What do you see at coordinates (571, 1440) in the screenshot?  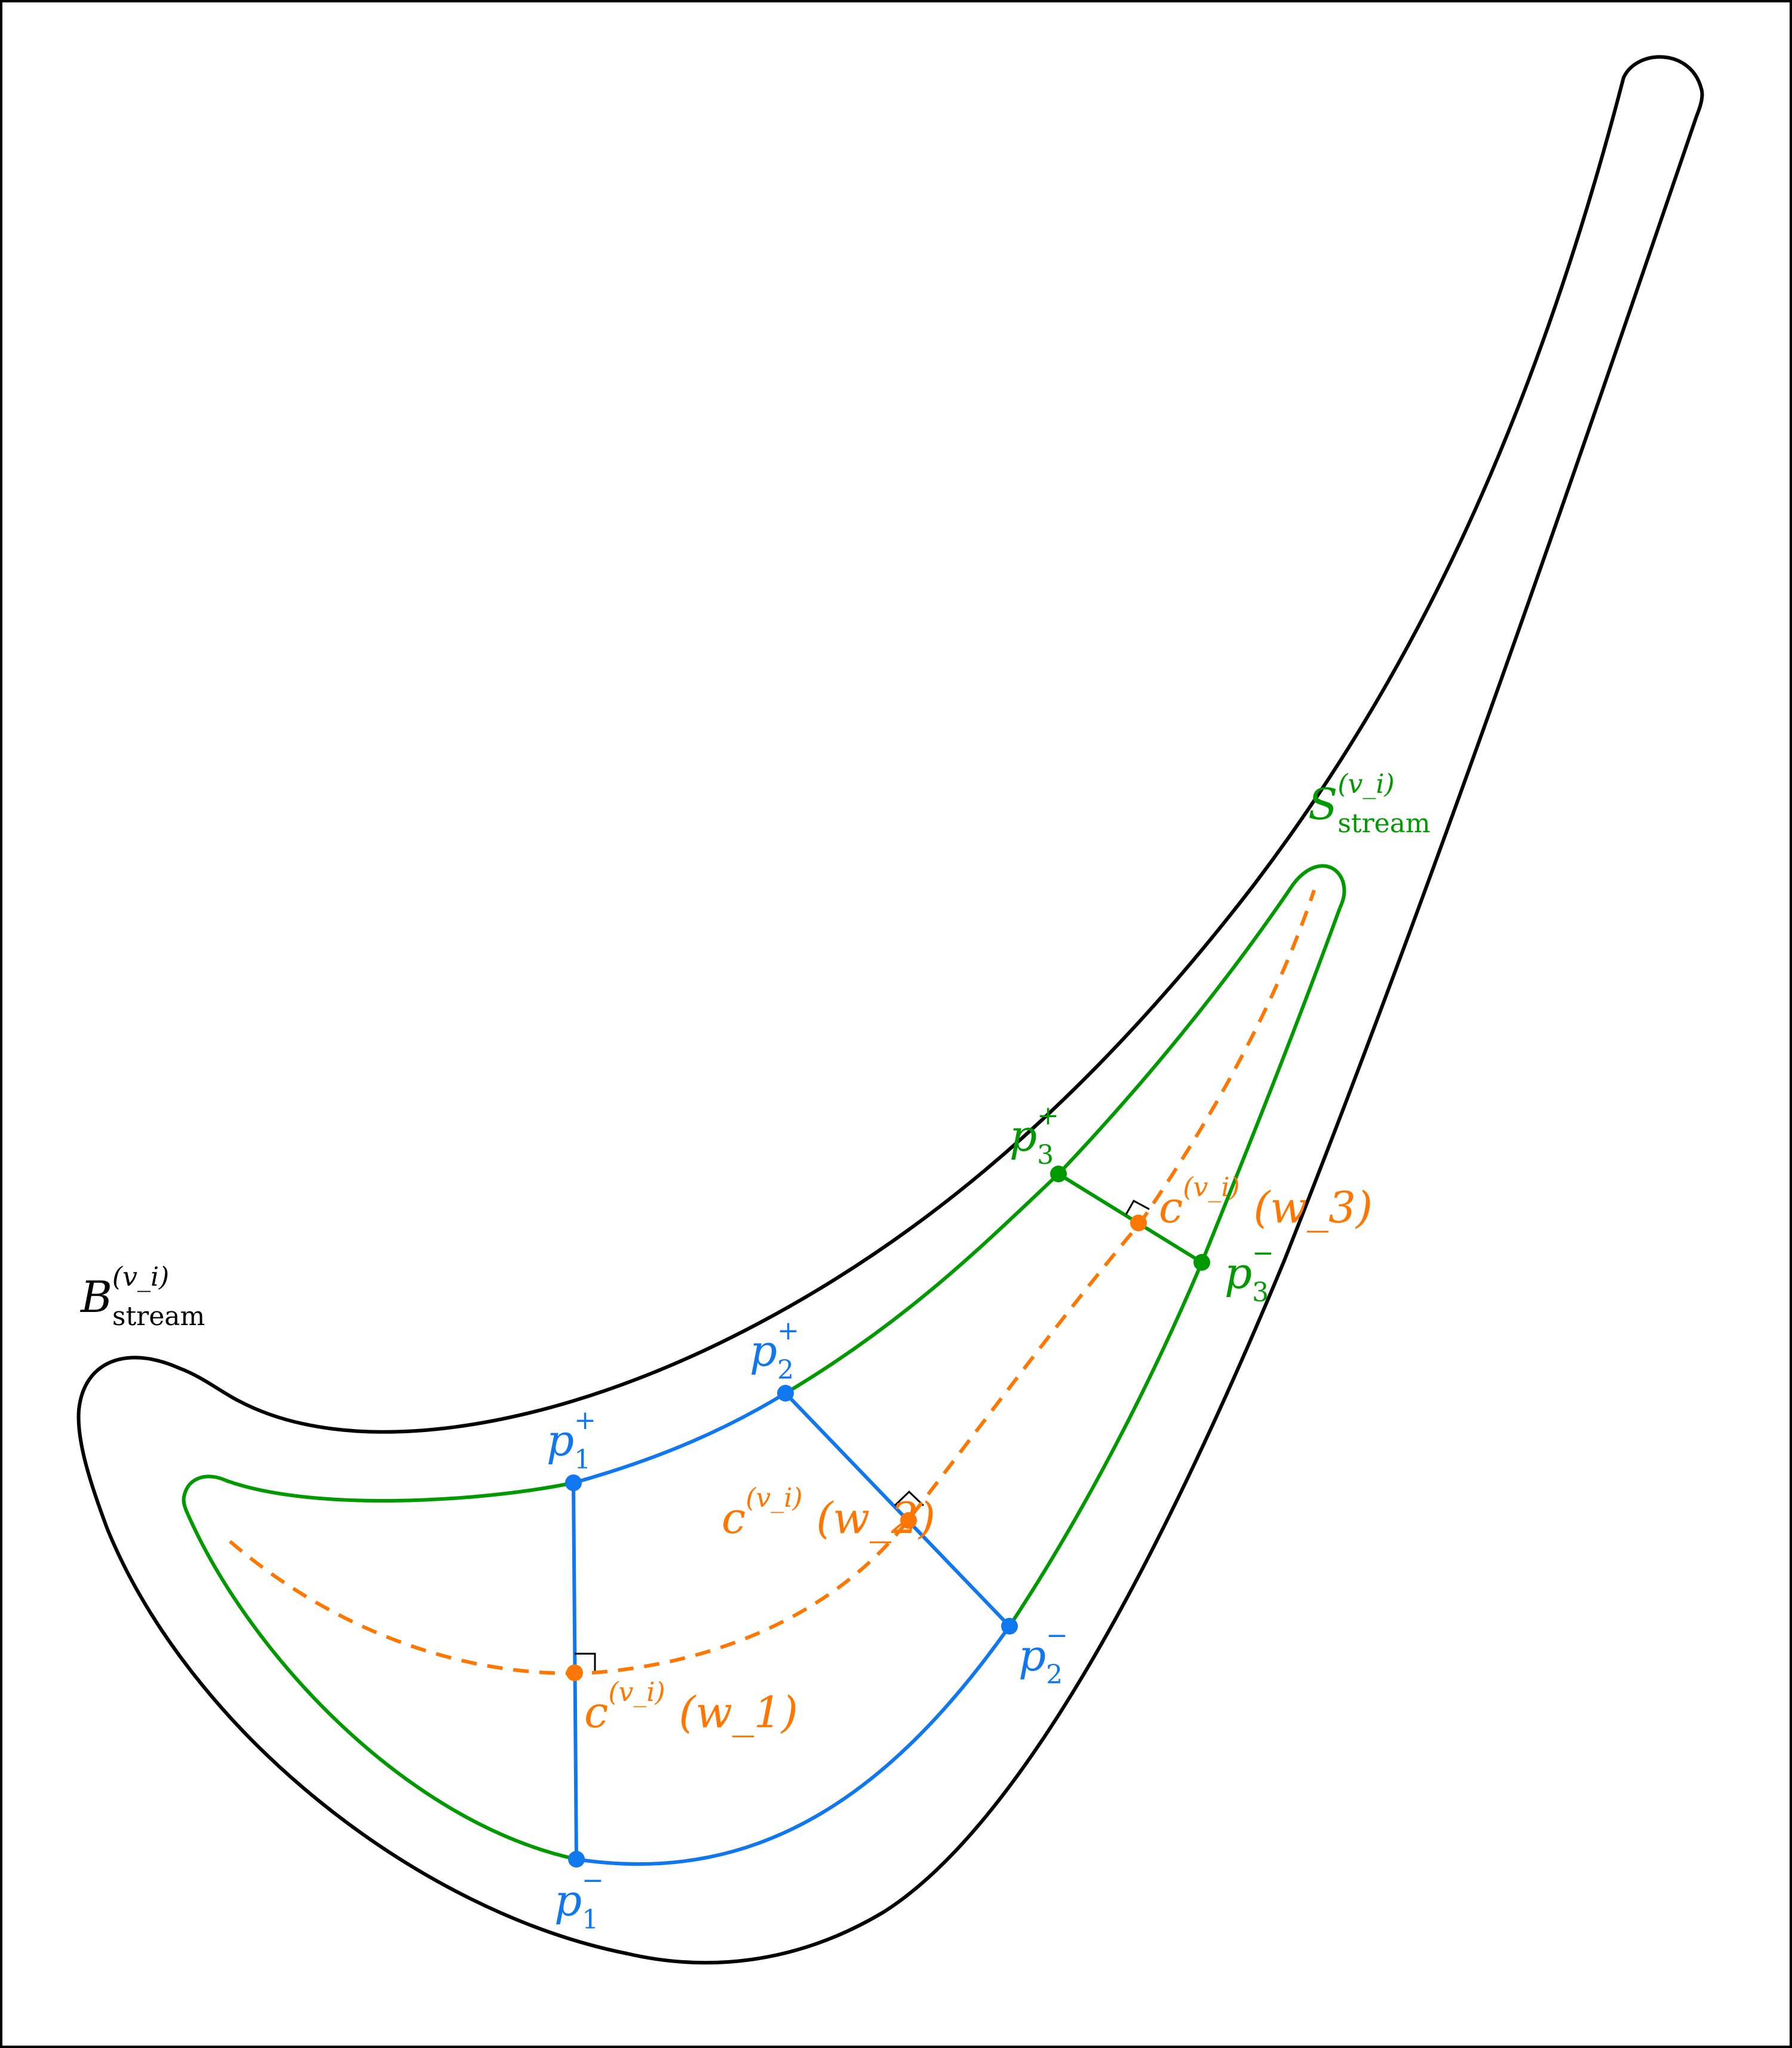 I see `label-p1-plus: p +1` at bounding box center [571, 1440].